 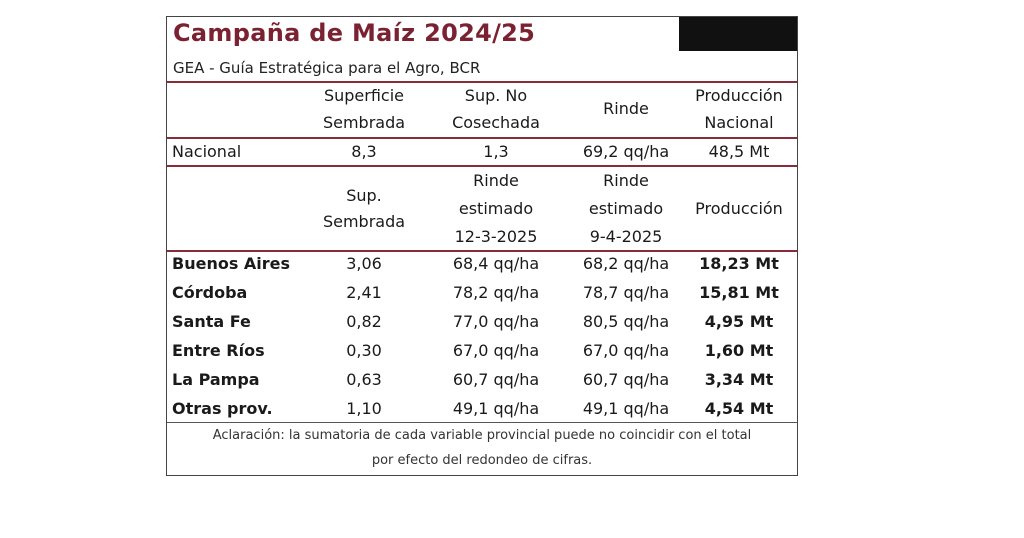 What do you see at coordinates (626, 321) in the screenshot?
I see `province-rinde2: 80,5 qq/ha` at bounding box center [626, 321].